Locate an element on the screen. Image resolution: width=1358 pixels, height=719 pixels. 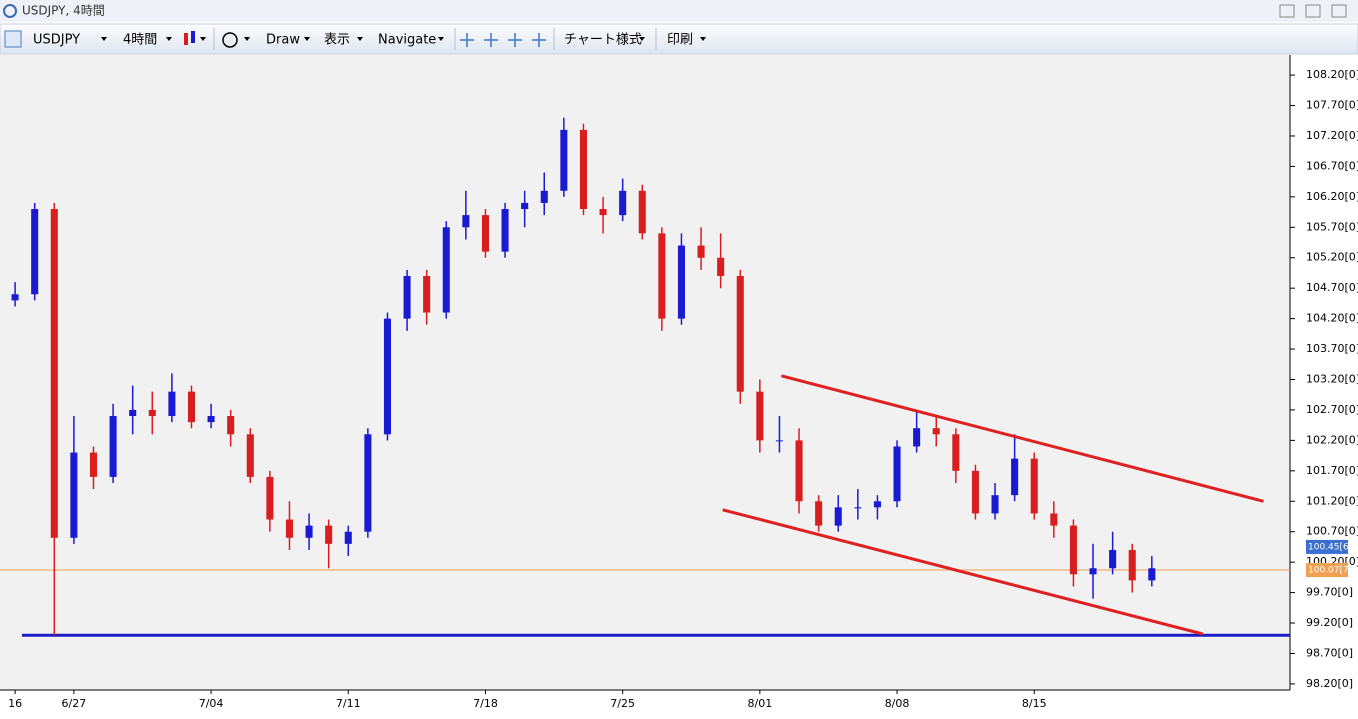
draw-menu: Draw is located at coordinates (283, 40).